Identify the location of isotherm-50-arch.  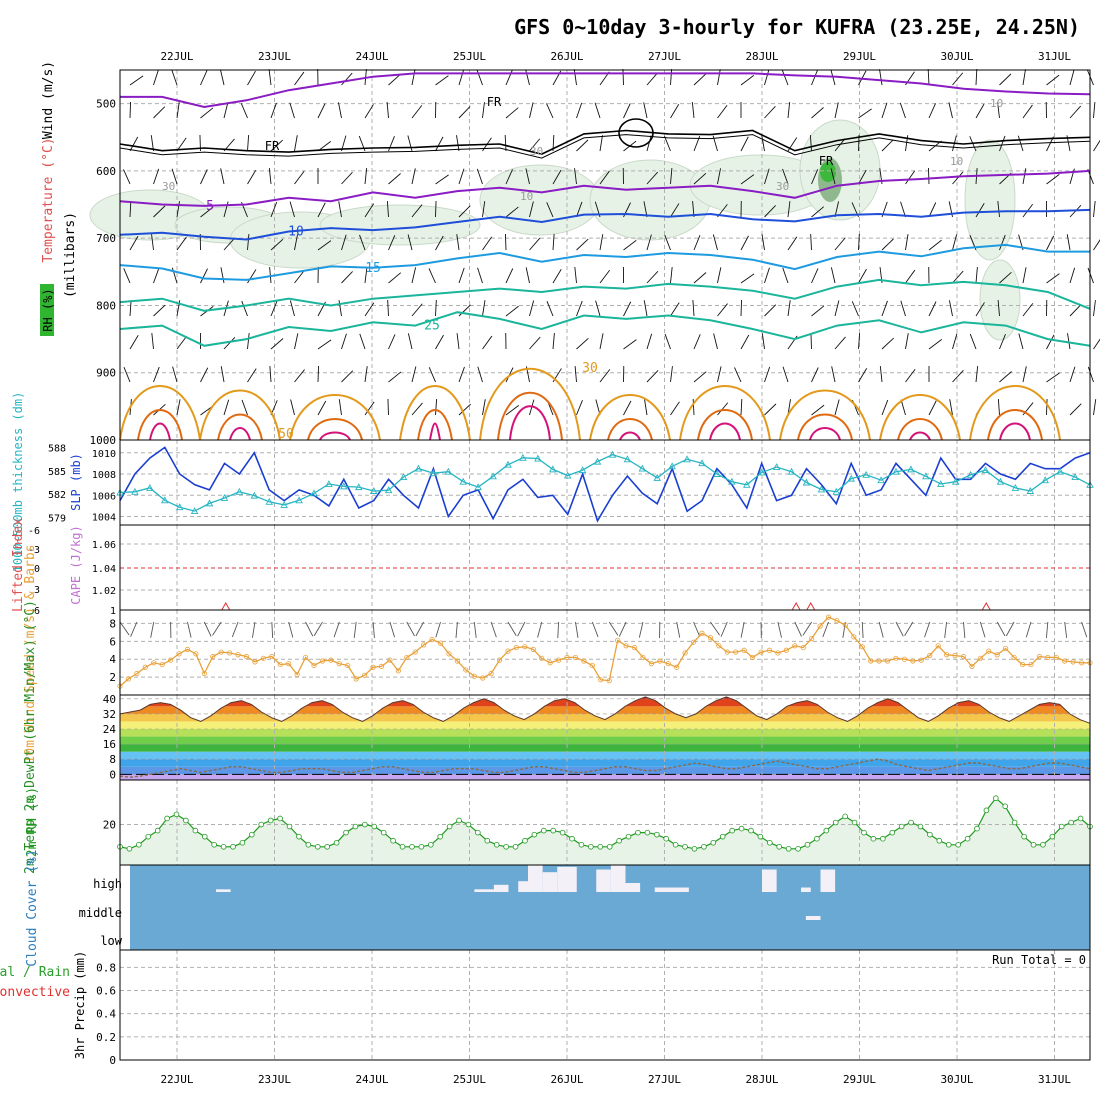
(435, 431).